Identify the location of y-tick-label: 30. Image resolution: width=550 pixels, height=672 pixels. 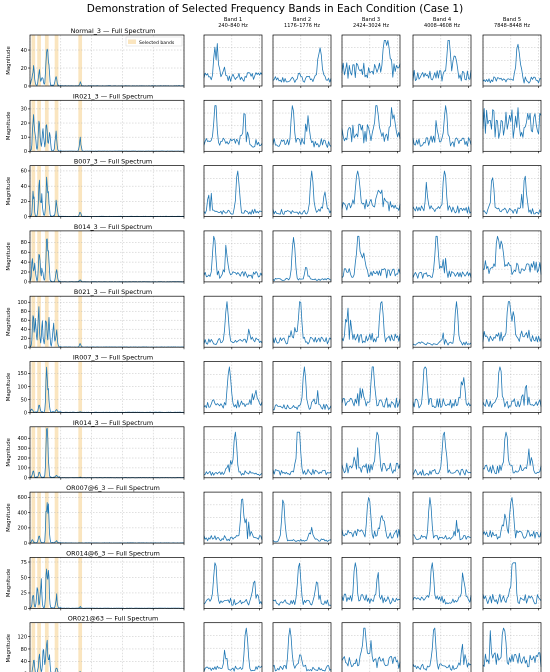
(24, 110).